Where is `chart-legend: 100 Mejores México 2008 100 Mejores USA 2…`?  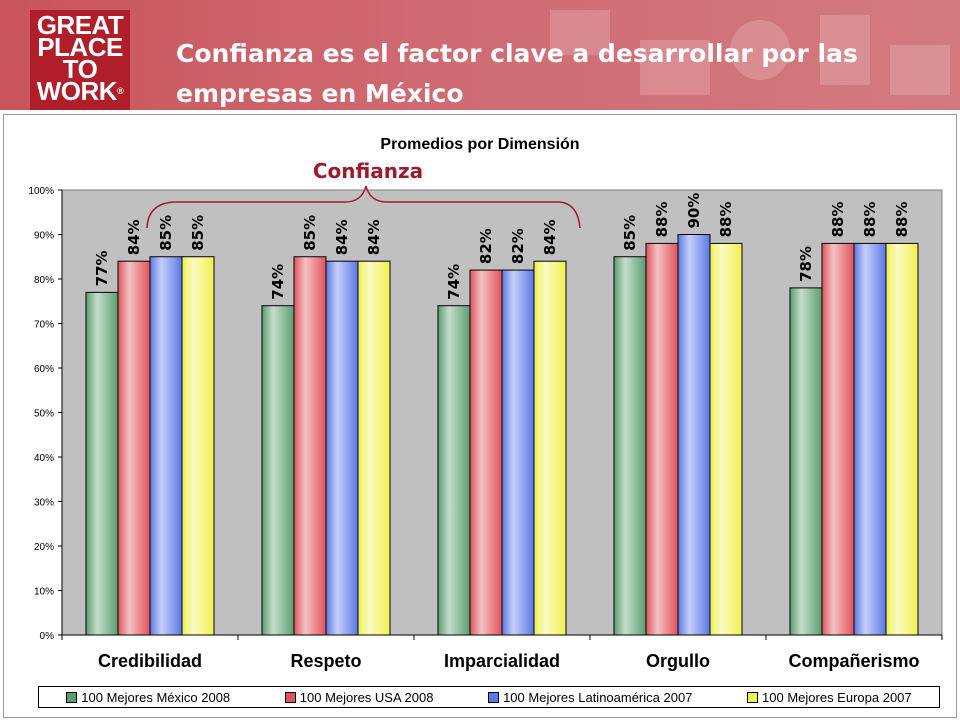 chart-legend: 100 Mejores México 2008 100 Mejores USA 2… is located at coordinates (489, 697).